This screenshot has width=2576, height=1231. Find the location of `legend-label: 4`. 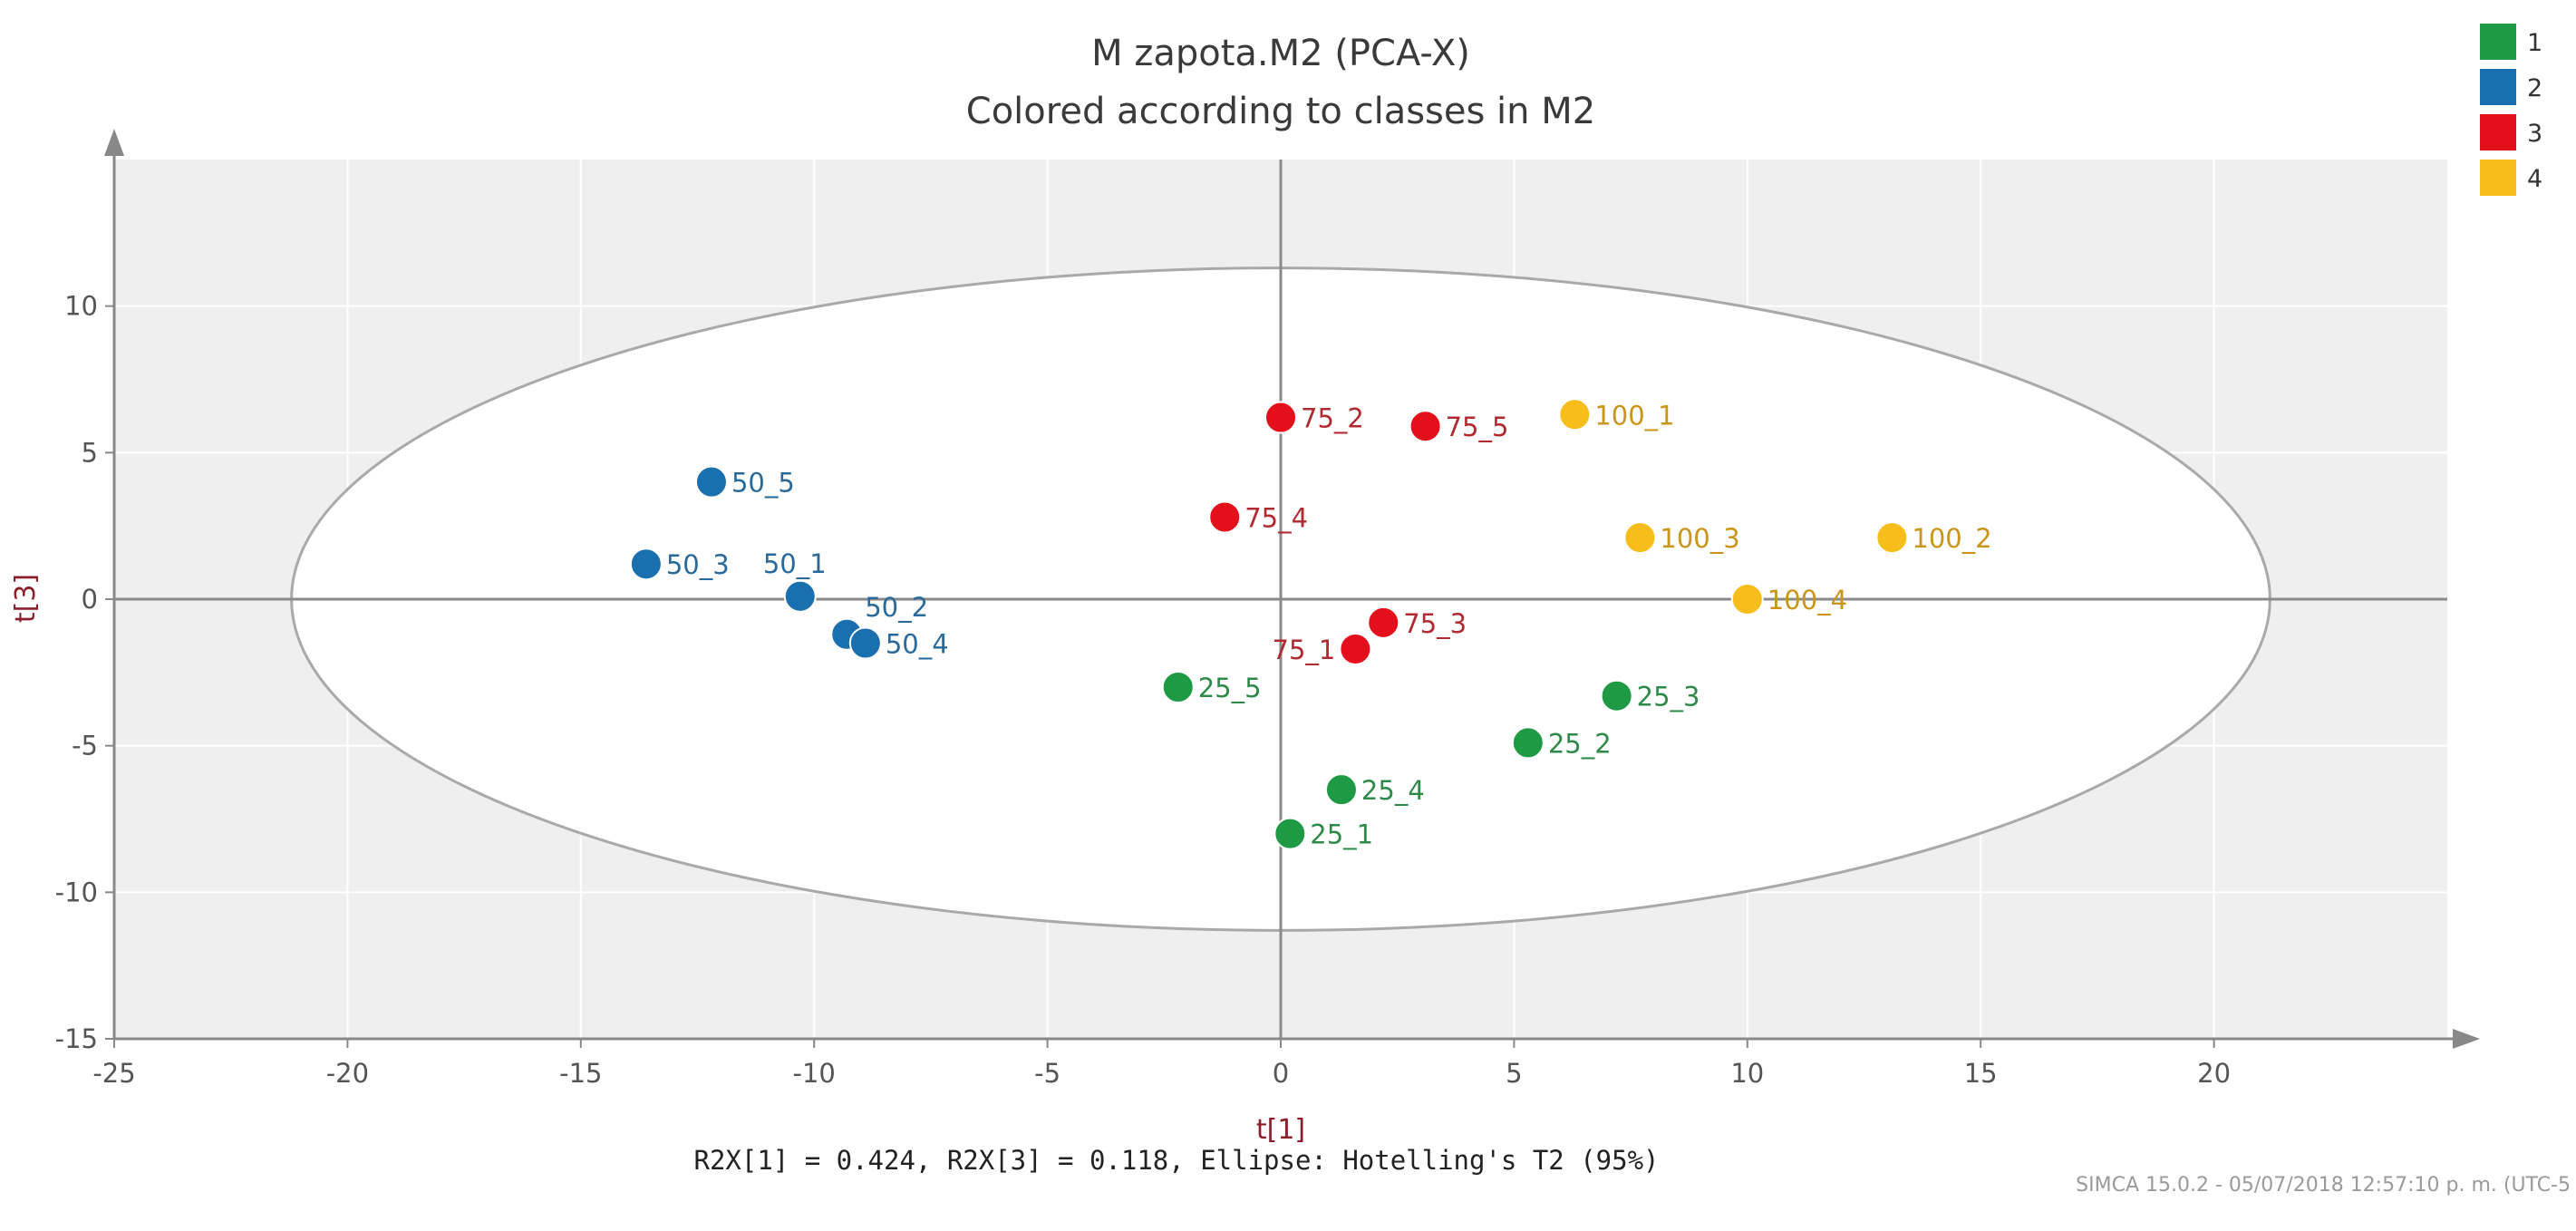

legend-label: 4 is located at coordinates (2534, 179).